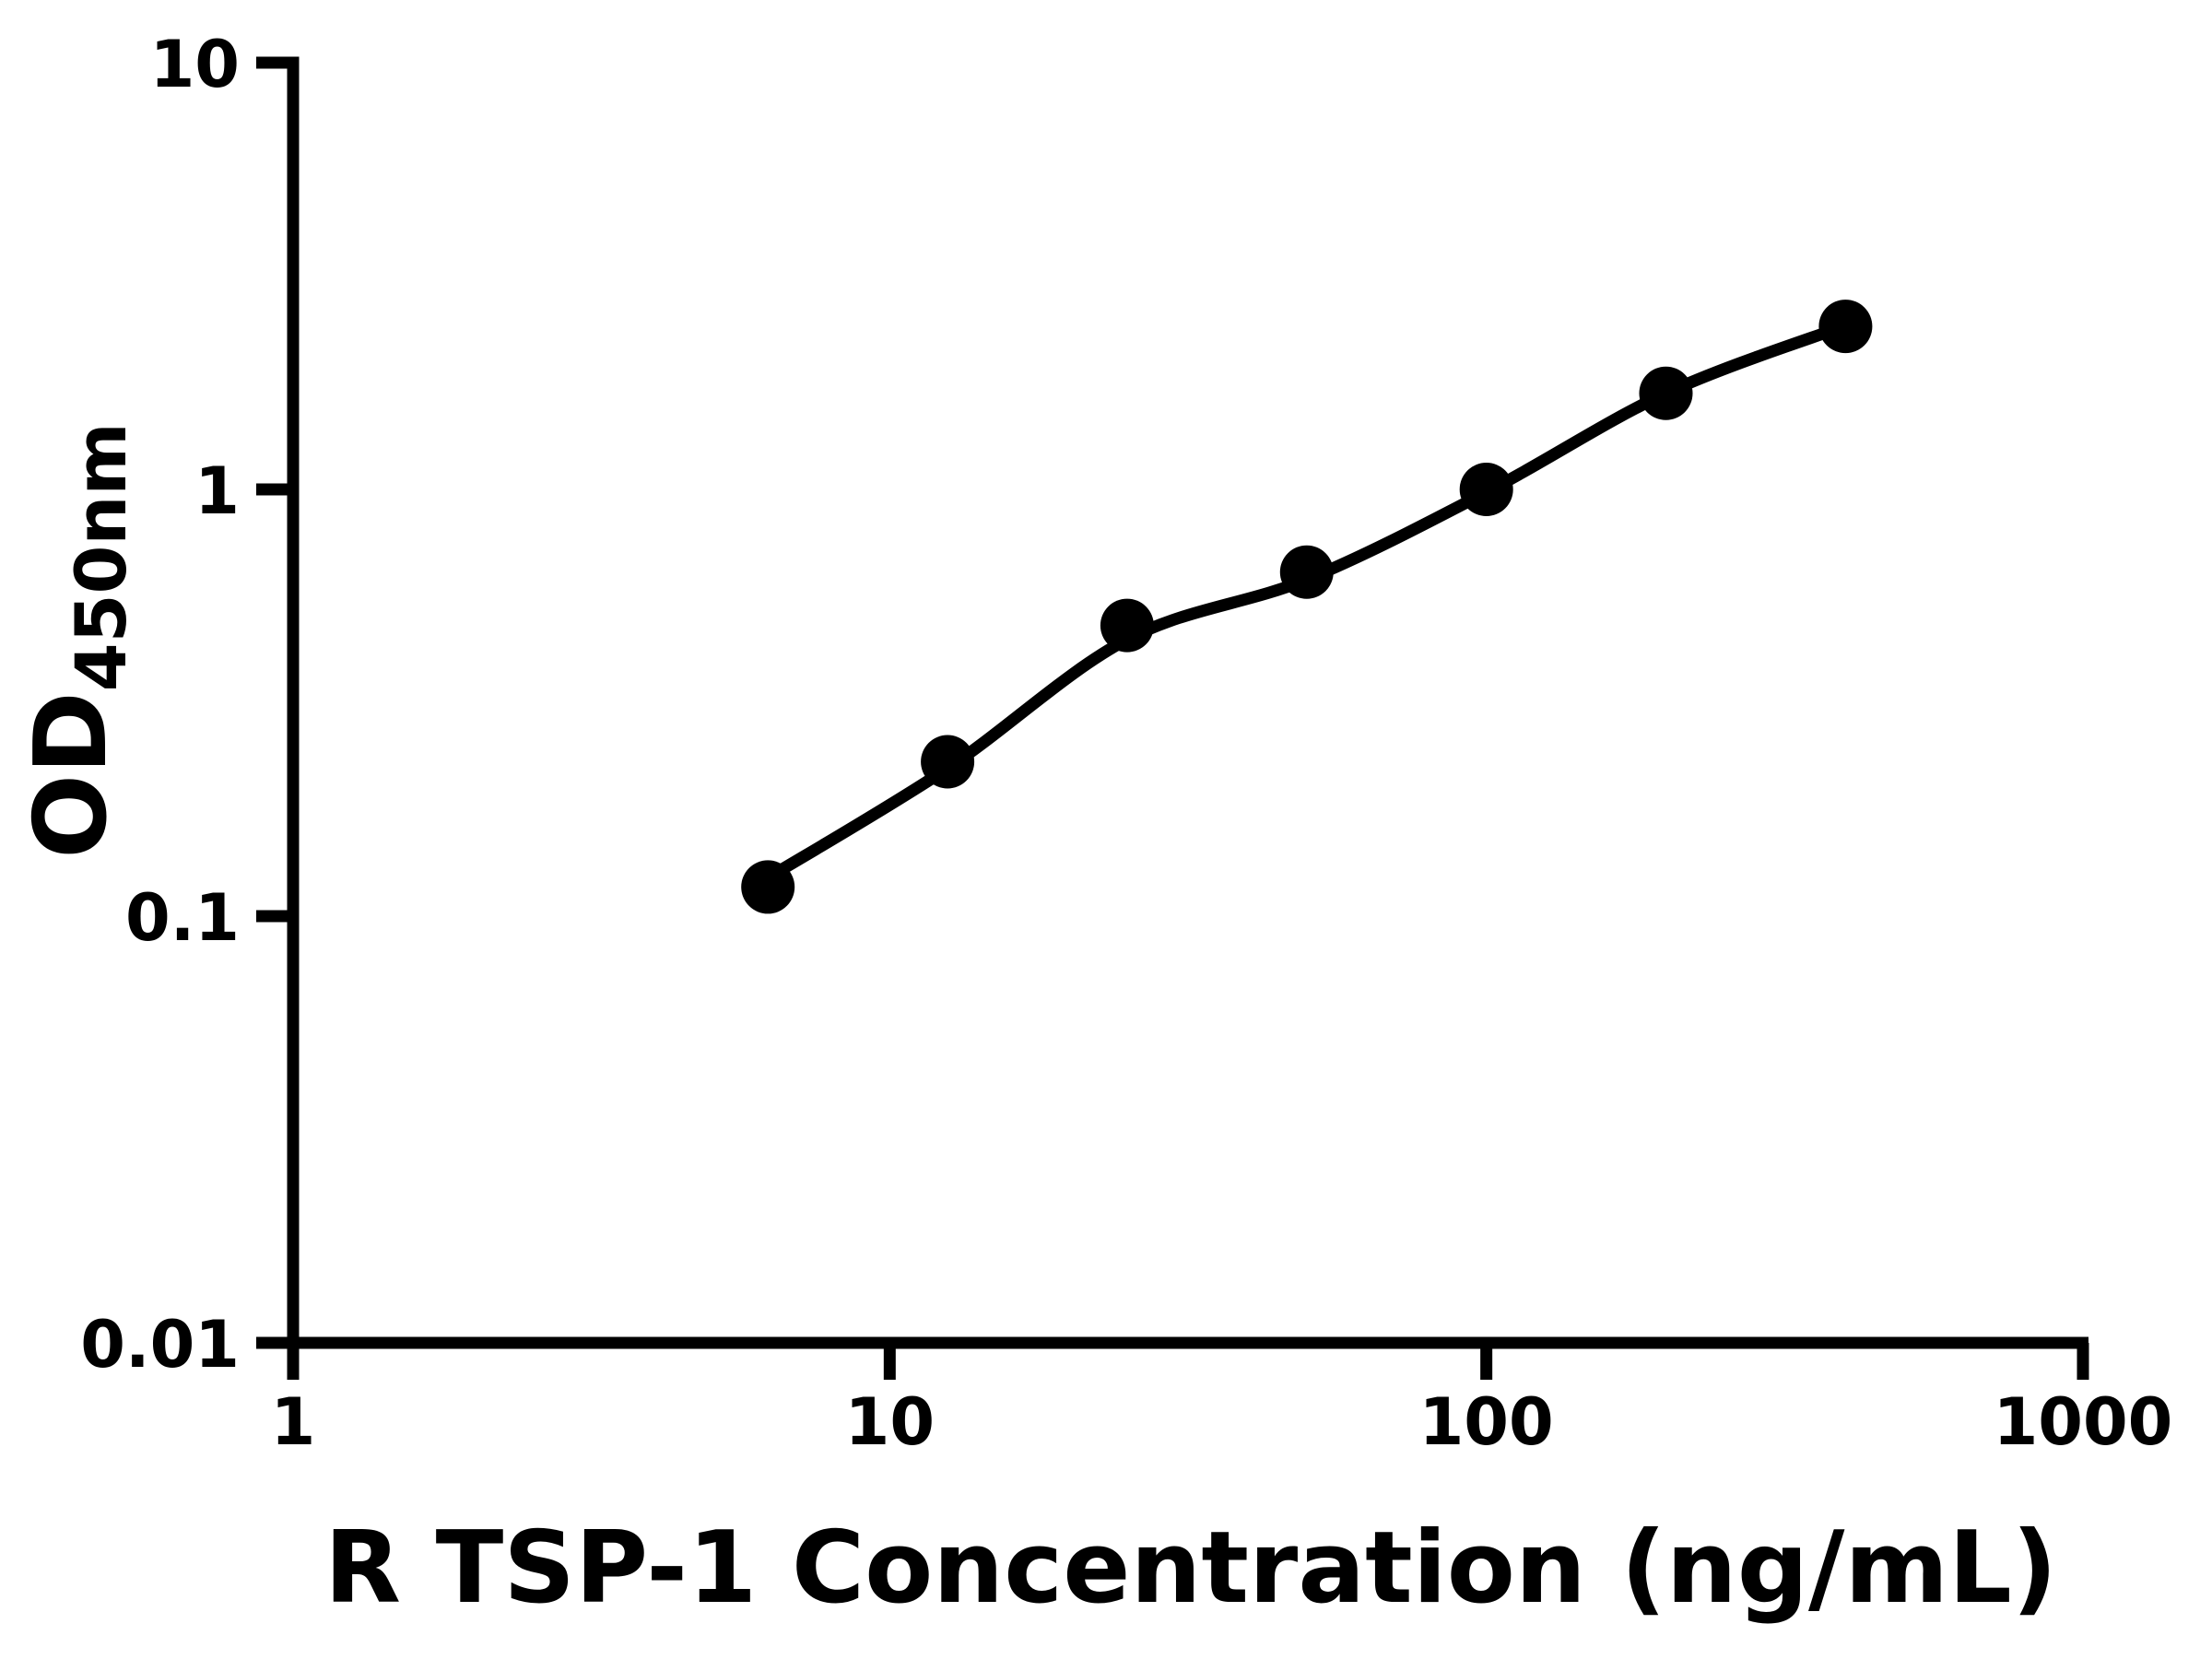  Describe the element at coordinates (293, 1422) in the screenshot. I see `x-tick-label-1: 1` at that location.